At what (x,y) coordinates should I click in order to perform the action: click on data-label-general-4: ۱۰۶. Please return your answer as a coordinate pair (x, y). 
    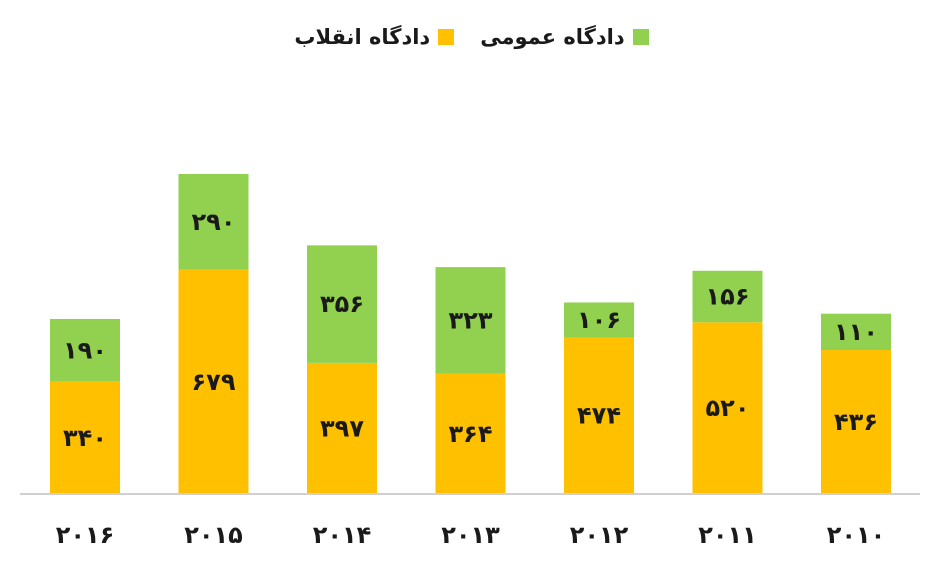
    Looking at the image, I should click on (599, 320).